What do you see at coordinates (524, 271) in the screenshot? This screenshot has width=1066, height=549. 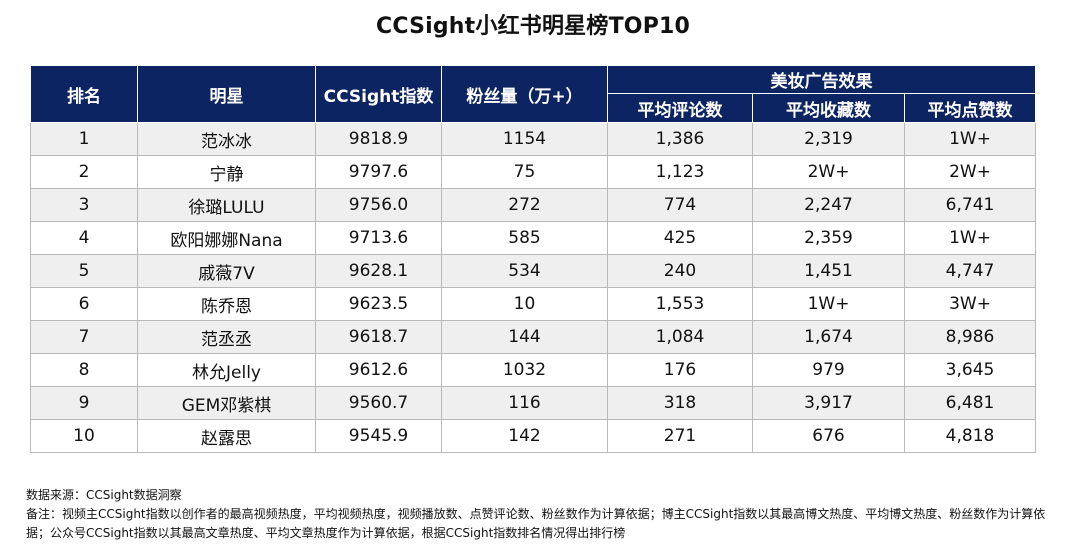 I see `cell-fans: 534` at bounding box center [524, 271].